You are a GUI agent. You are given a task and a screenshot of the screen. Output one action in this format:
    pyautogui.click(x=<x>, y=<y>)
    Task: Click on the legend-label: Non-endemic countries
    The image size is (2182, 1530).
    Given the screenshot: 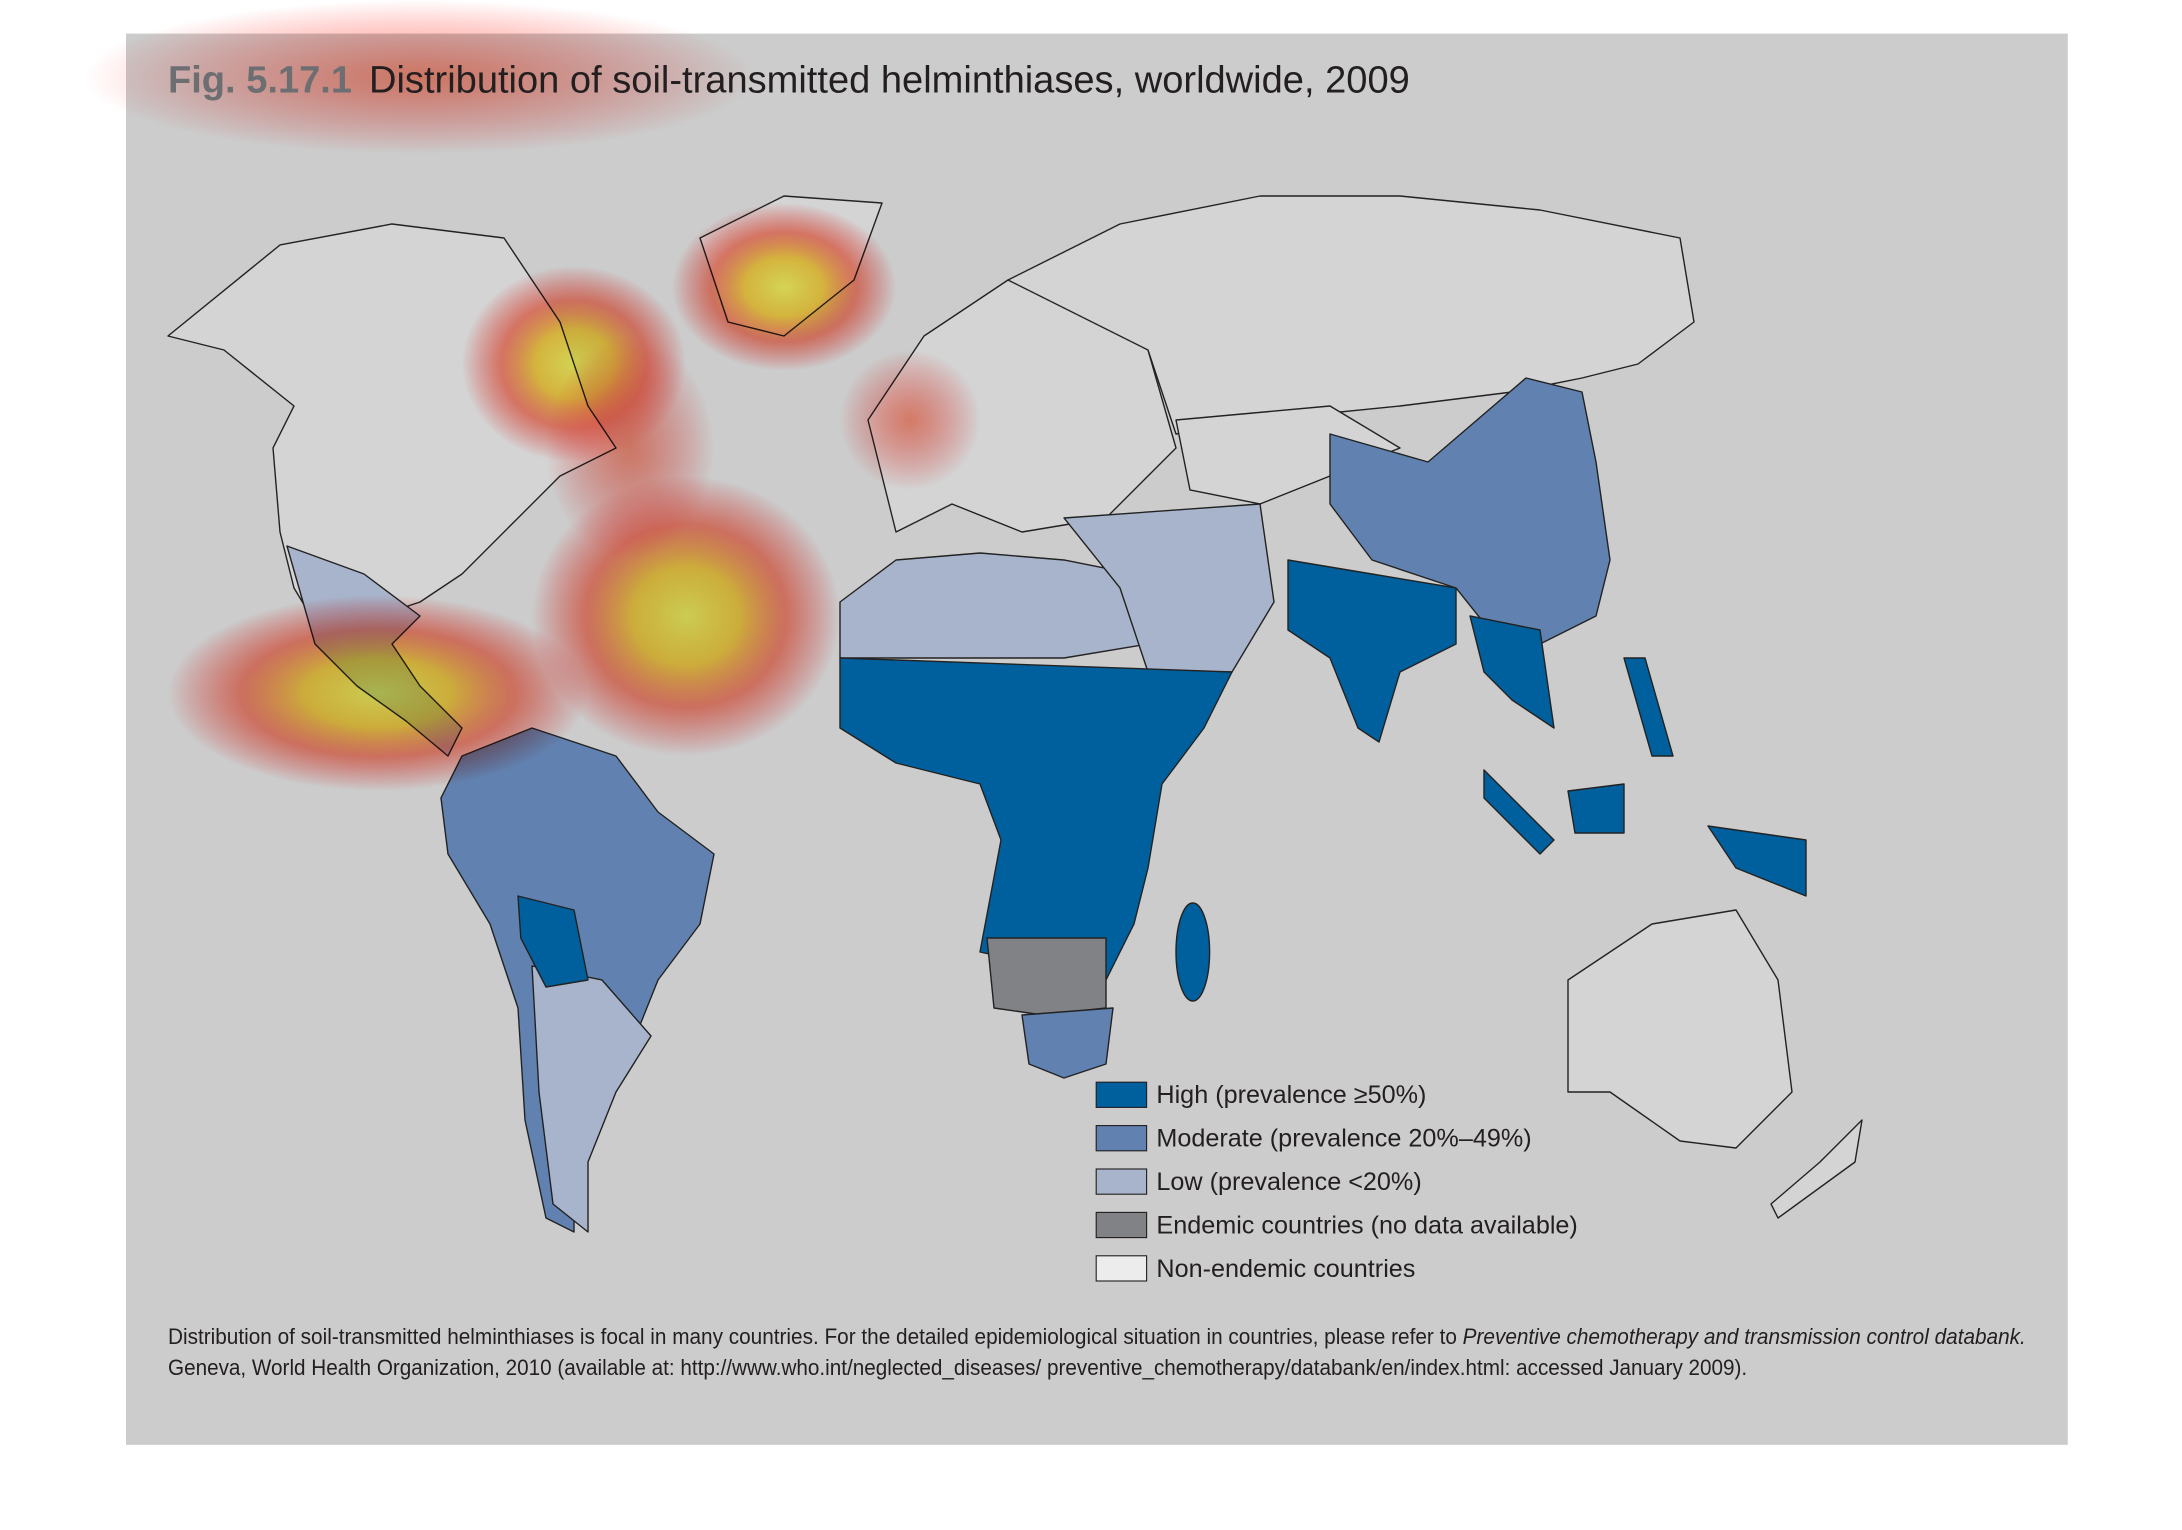 What is the action you would take?
    pyautogui.click(x=1285, y=1269)
    